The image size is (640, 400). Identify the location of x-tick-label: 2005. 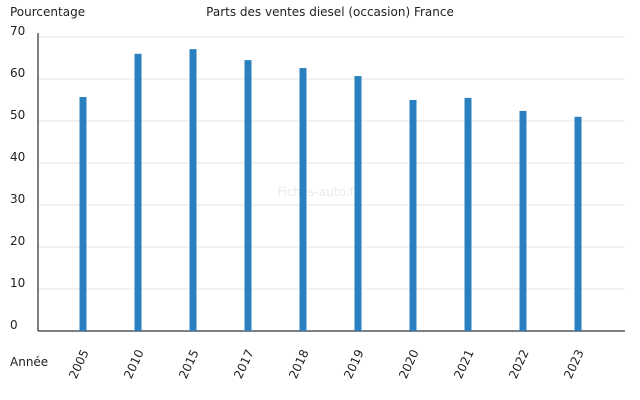
(79, 364).